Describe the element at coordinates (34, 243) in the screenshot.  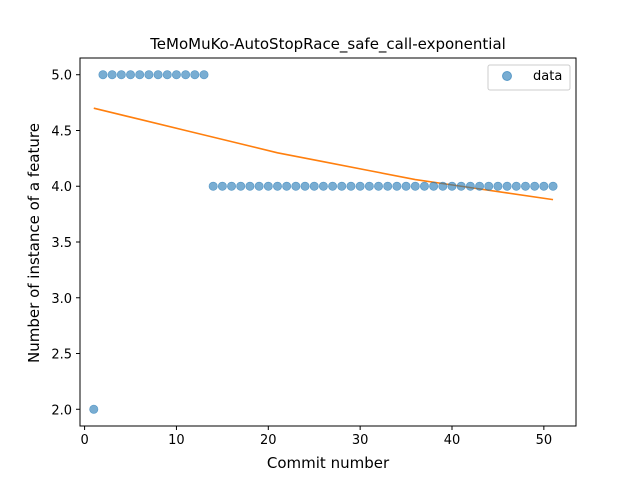
I see `y-axis-title: Number of instance of a feature` at that location.